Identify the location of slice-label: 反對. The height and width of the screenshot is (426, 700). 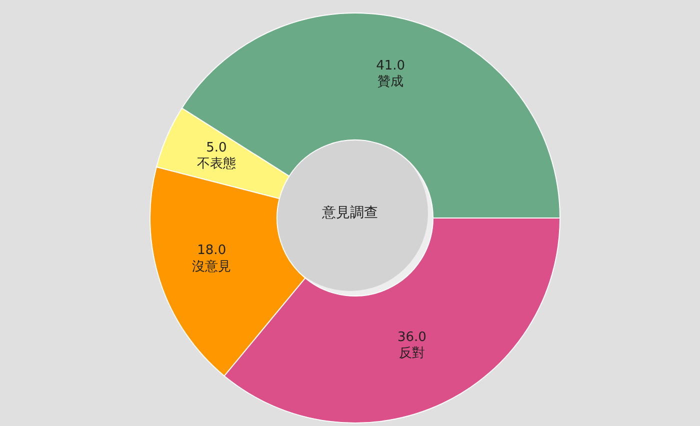
(411, 353).